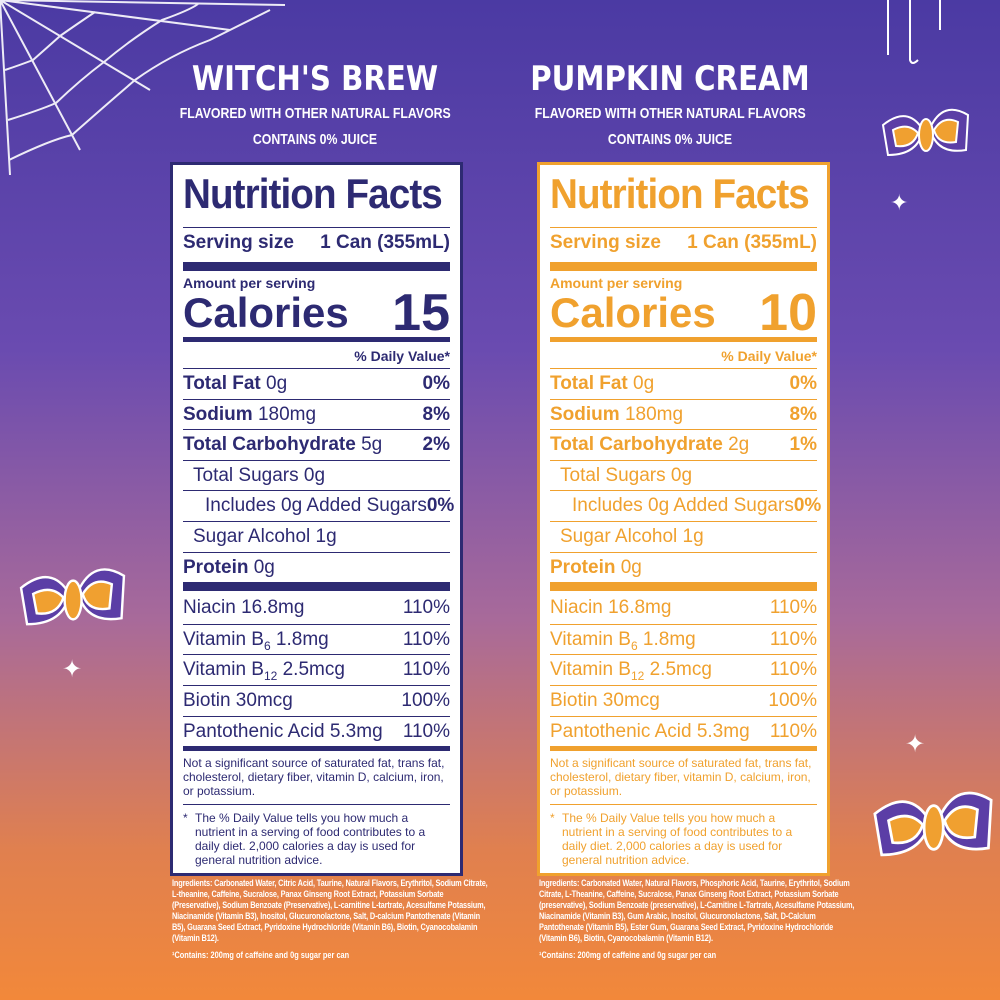 The height and width of the screenshot is (1000, 1000). What do you see at coordinates (421, 313) in the screenshot?
I see `calories-value: 15` at bounding box center [421, 313].